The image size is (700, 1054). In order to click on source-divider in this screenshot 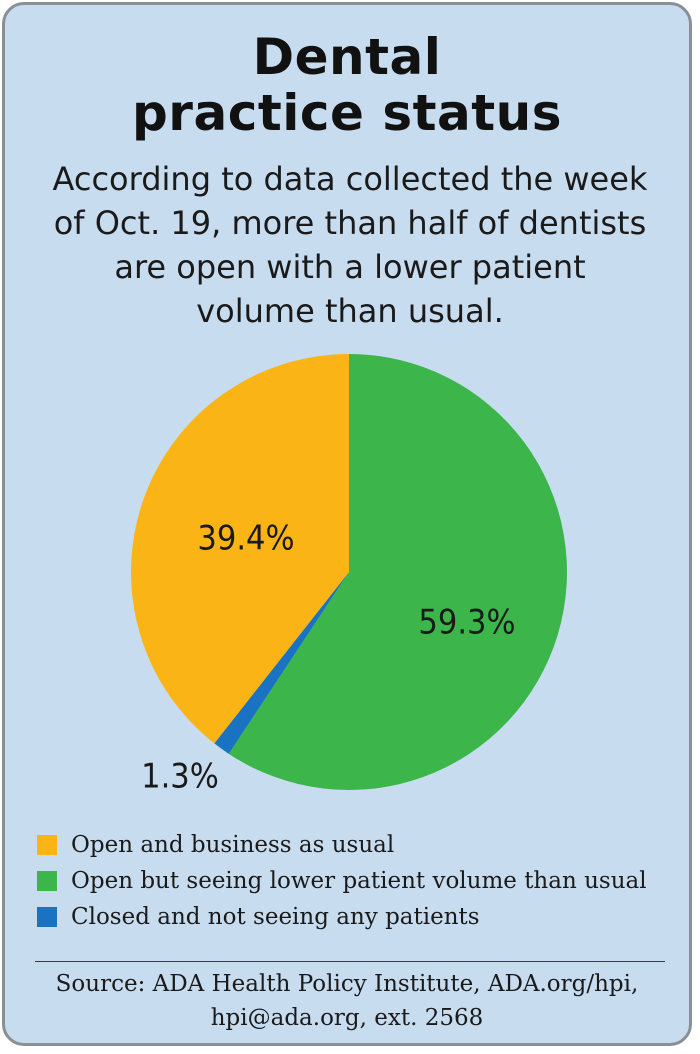, I will do `click(350, 961)`.